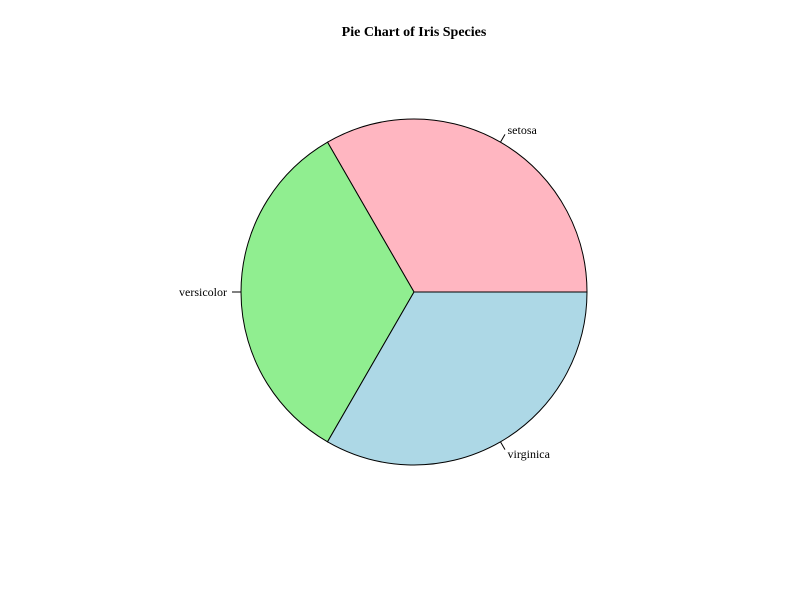 This screenshot has width=800, height=600. Describe the element at coordinates (457, 378) in the screenshot. I see `pie-slice-virginica` at that location.